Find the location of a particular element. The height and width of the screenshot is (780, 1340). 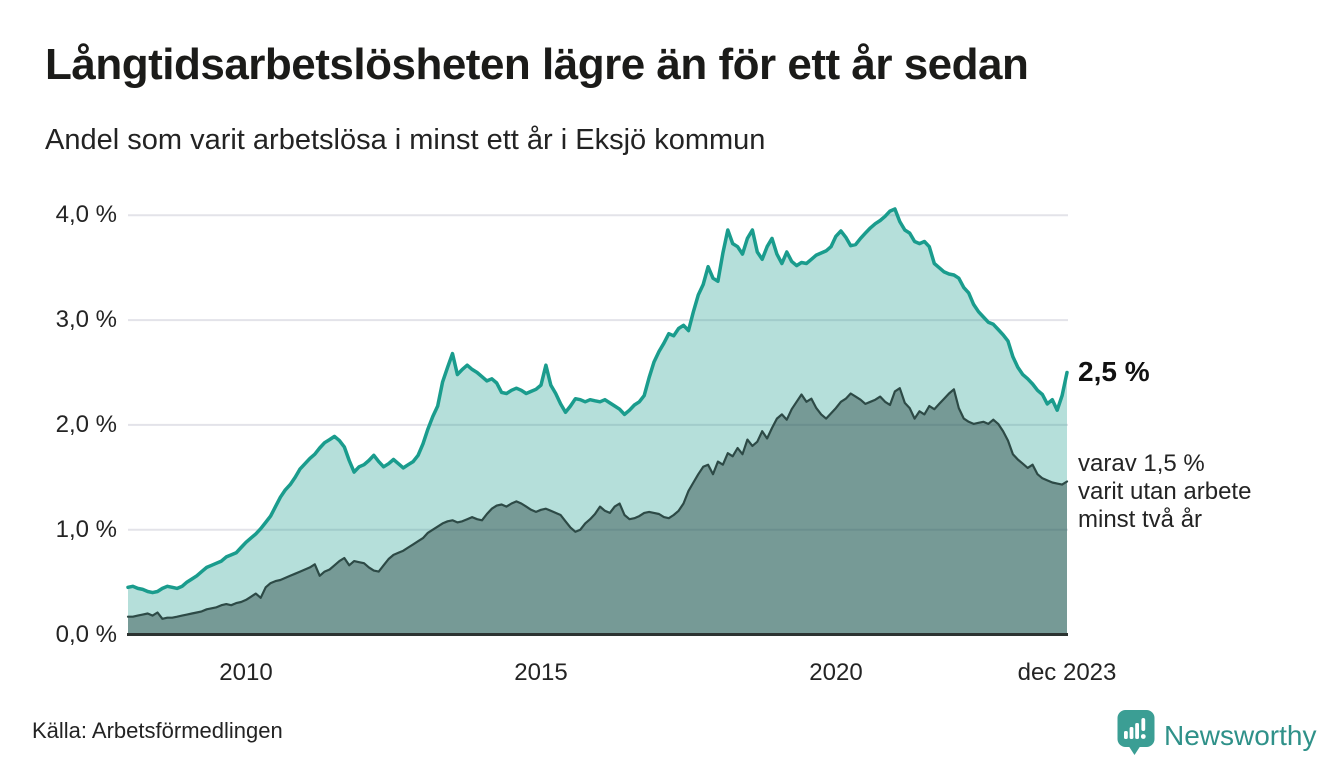

latest-value-label: 2,5 % is located at coordinates (1114, 371).